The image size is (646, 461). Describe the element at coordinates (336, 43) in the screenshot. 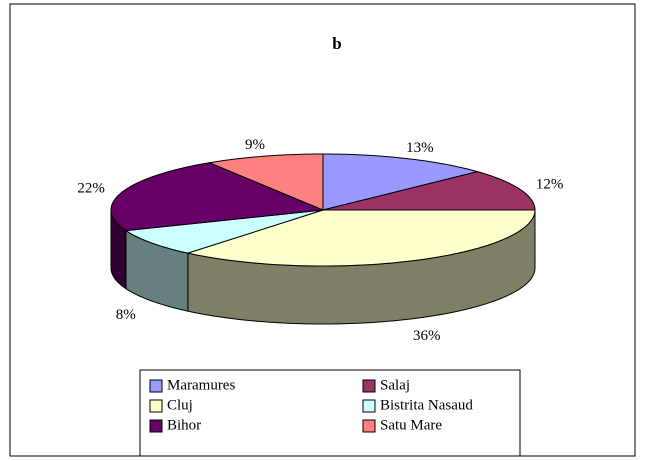

I see `chart-title: b` at that location.